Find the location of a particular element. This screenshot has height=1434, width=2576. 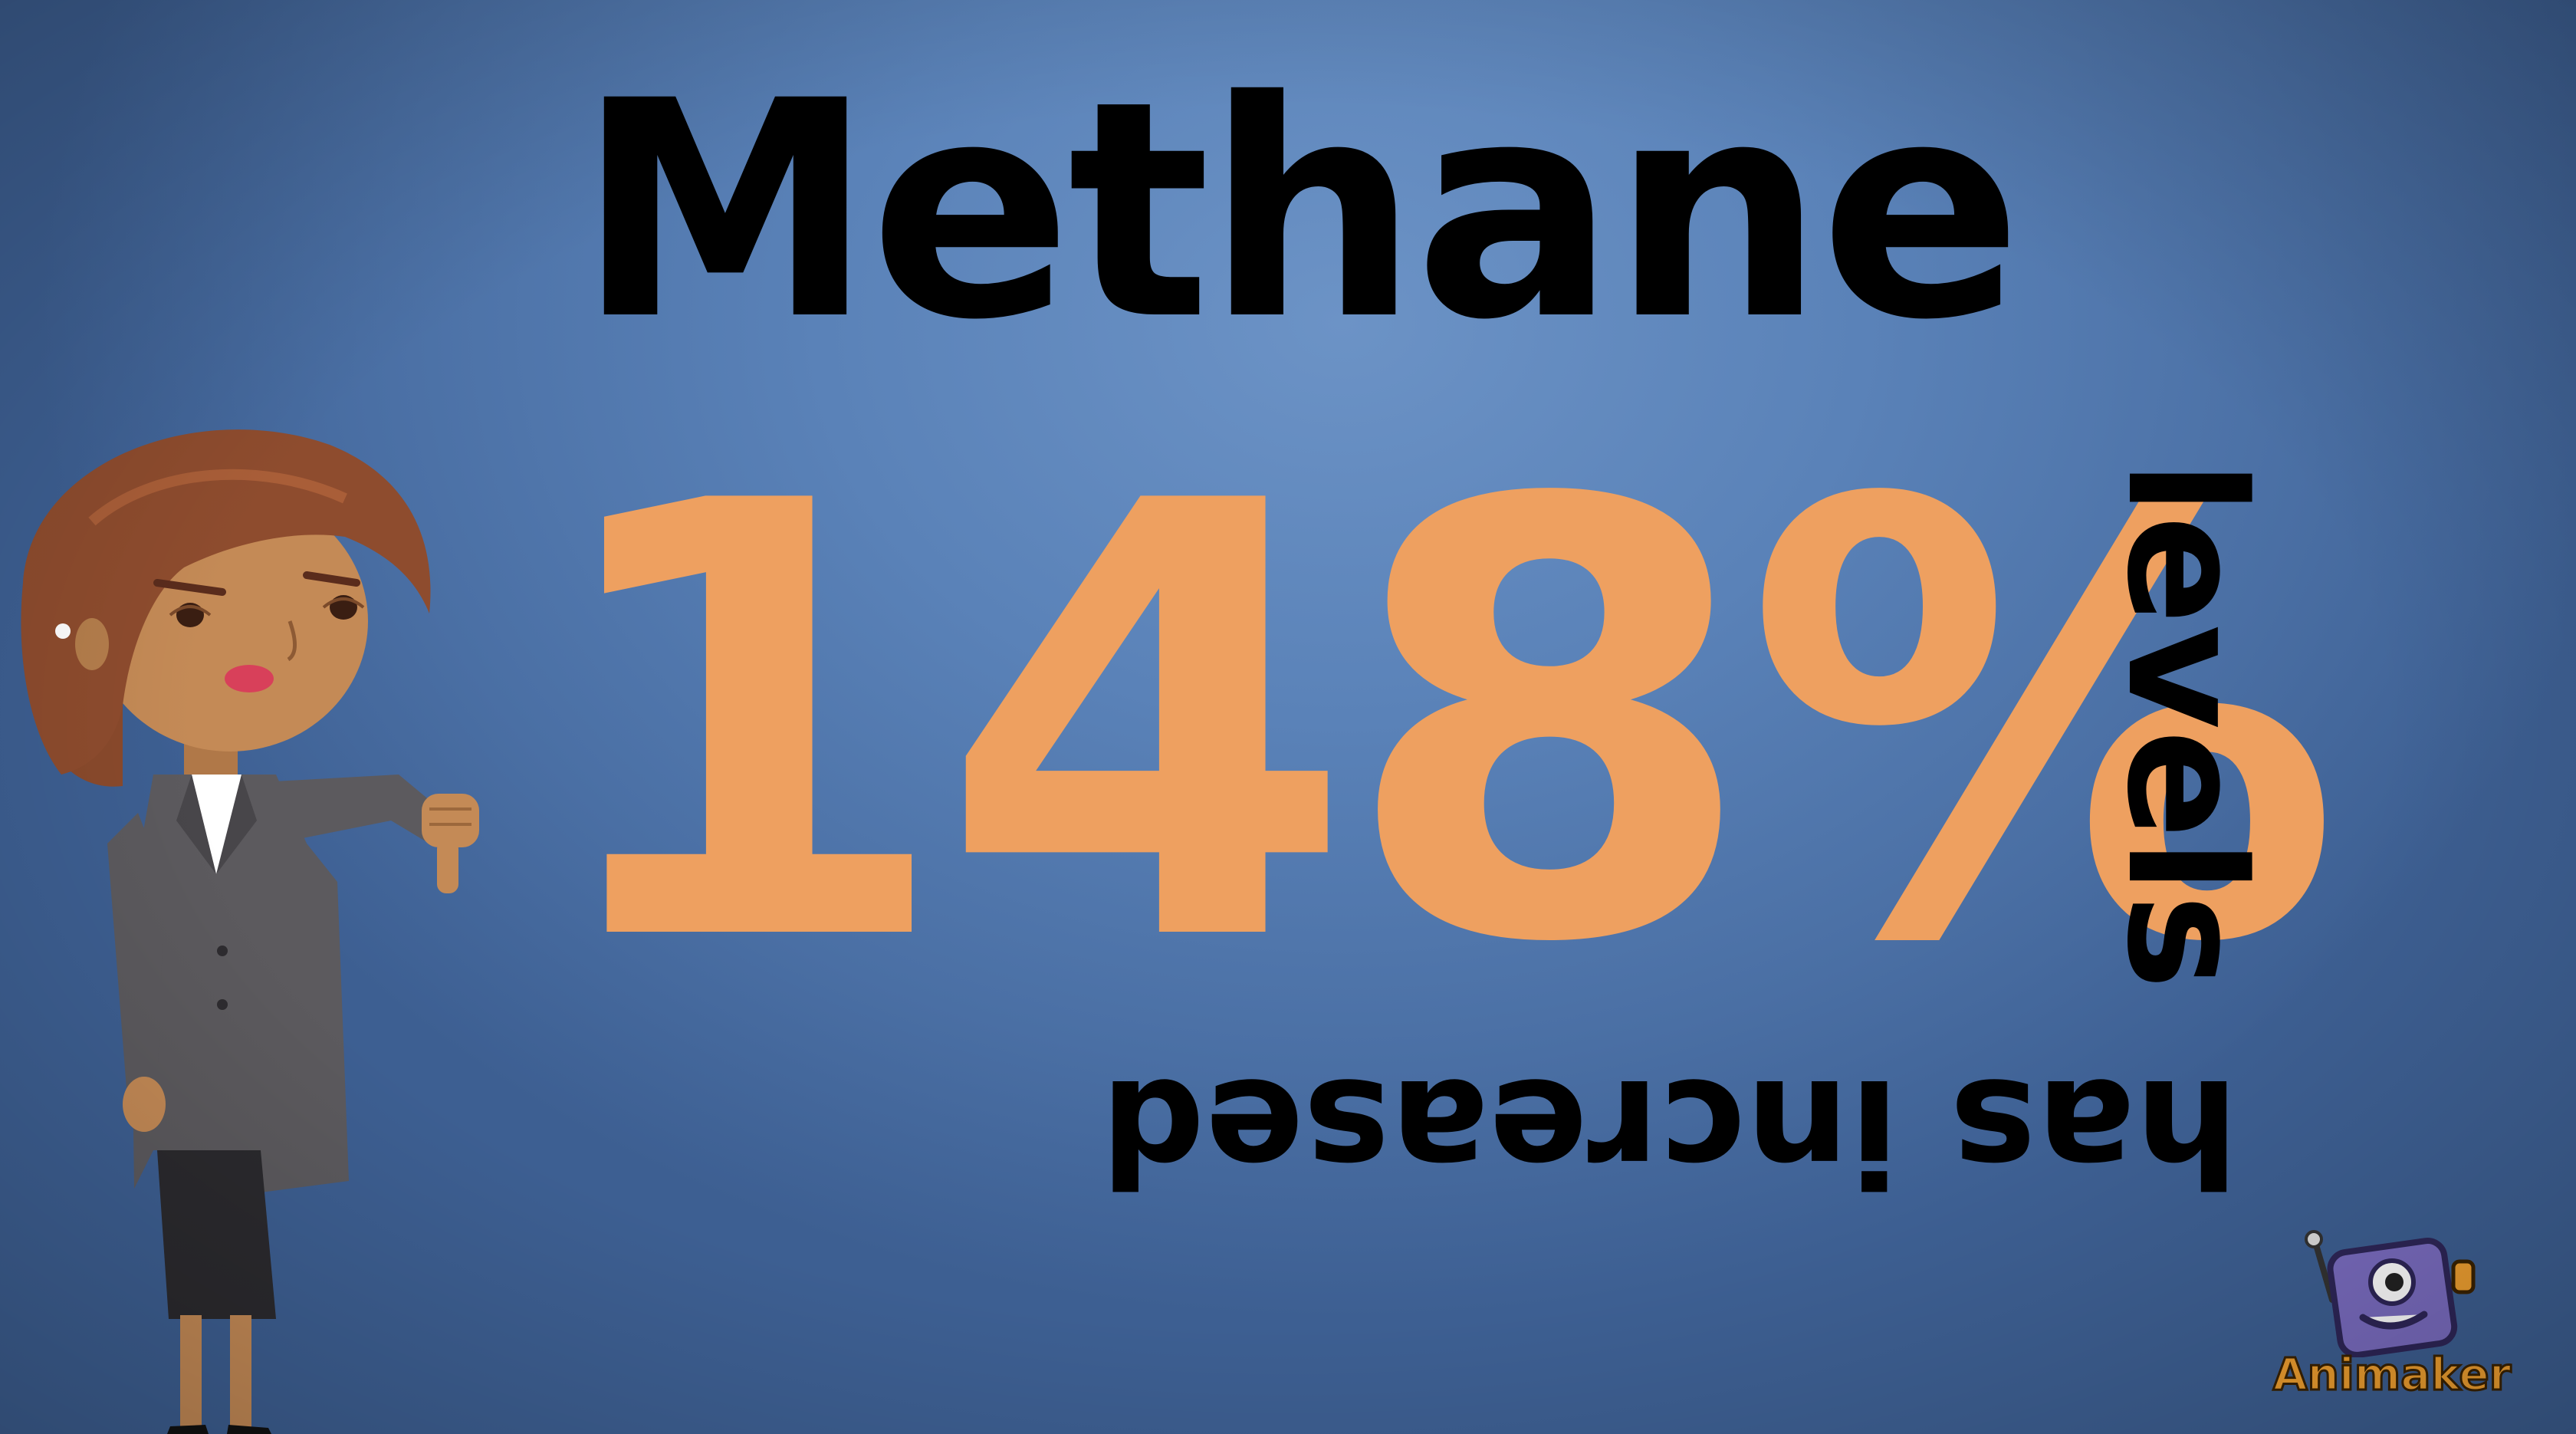

animaker-mascot-icon is located at coordinates (2390, 1294).